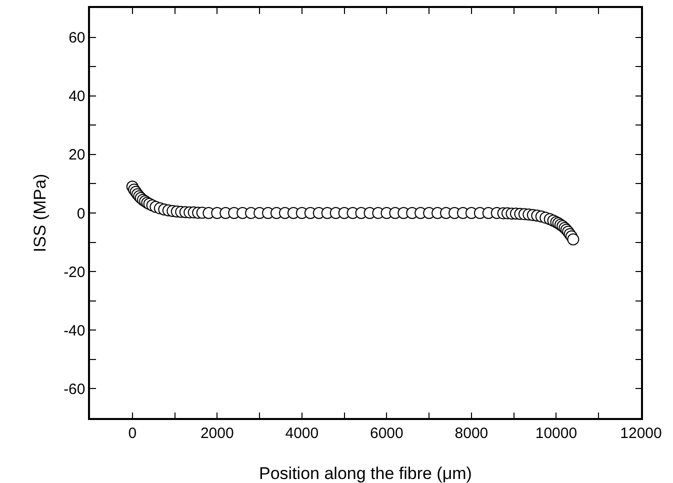  I want to click on y-axis-title: ISS (MPa), so click(40, 213).